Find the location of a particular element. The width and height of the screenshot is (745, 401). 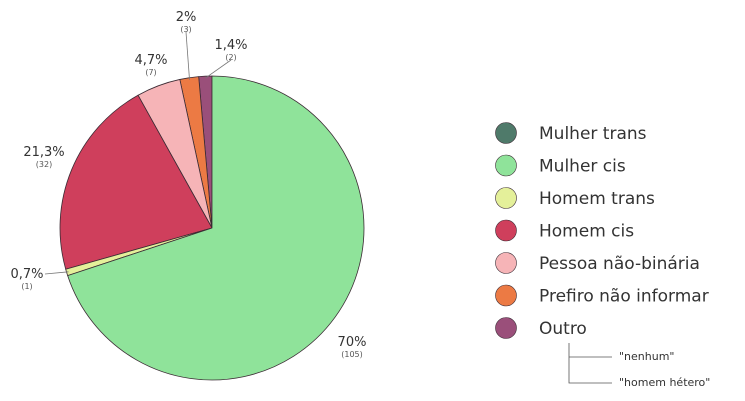

legend-label: Mulher trans is located at coordinates (593, 134).